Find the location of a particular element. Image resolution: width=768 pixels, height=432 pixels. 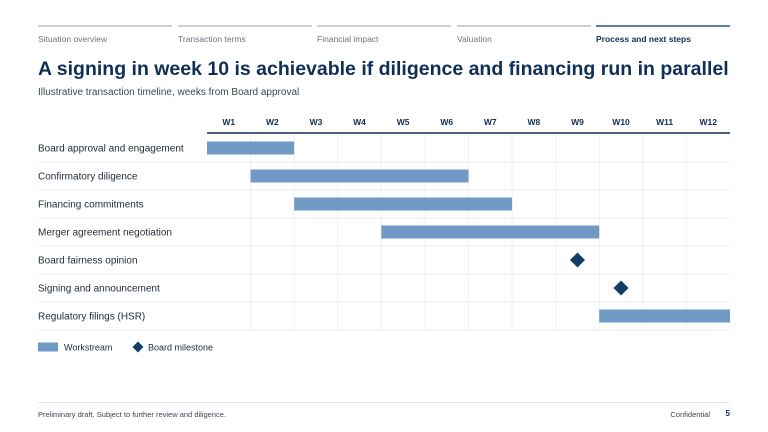

week-tick-label: W1 is located at coordinates (228, 122).